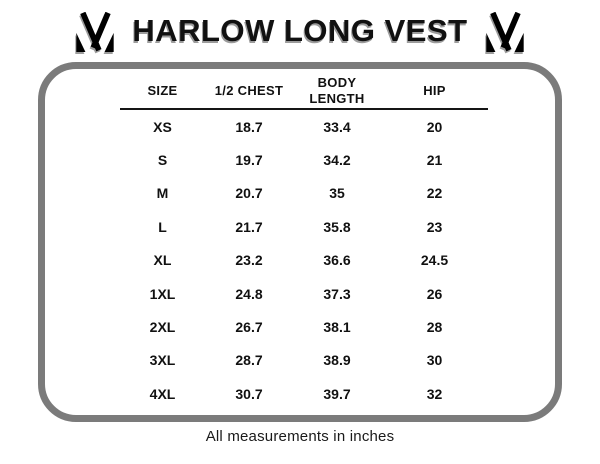  I want to click on col-header-half-chest: 1/2 CHEST, so click(249, 91).